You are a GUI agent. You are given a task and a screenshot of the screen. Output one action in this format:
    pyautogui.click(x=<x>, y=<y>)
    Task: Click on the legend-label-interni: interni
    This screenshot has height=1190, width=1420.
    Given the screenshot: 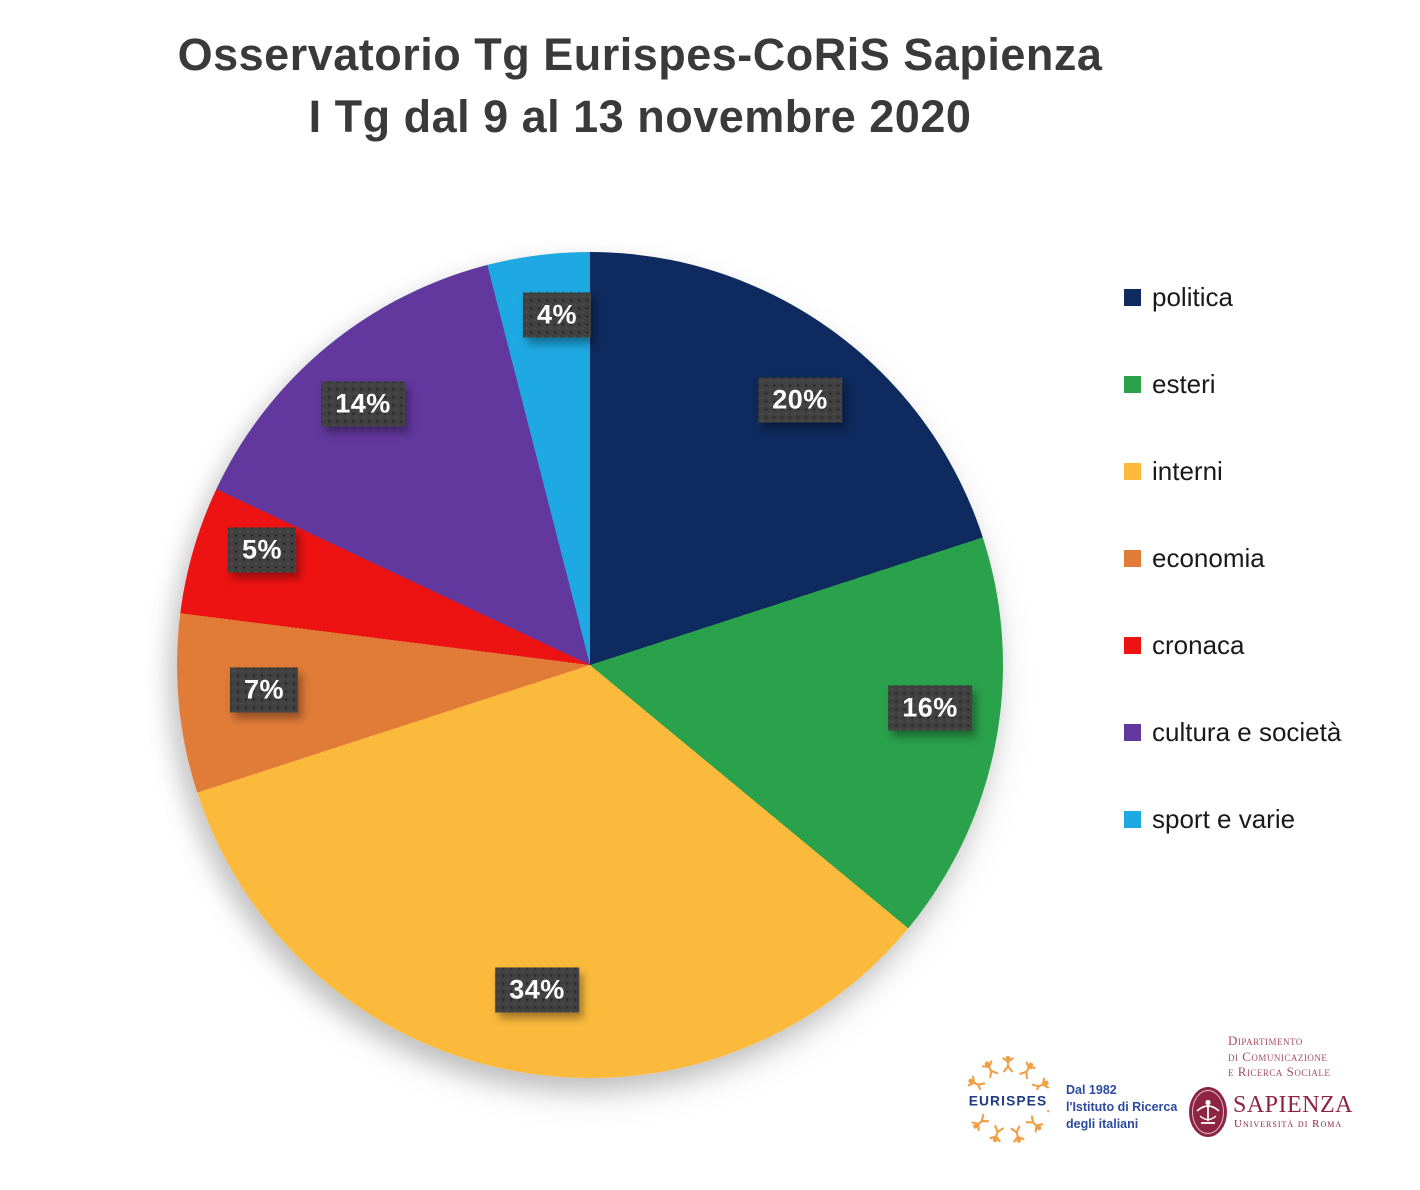 What is the action you would take?
    pyautogui.click(x=1187, y=471)
    